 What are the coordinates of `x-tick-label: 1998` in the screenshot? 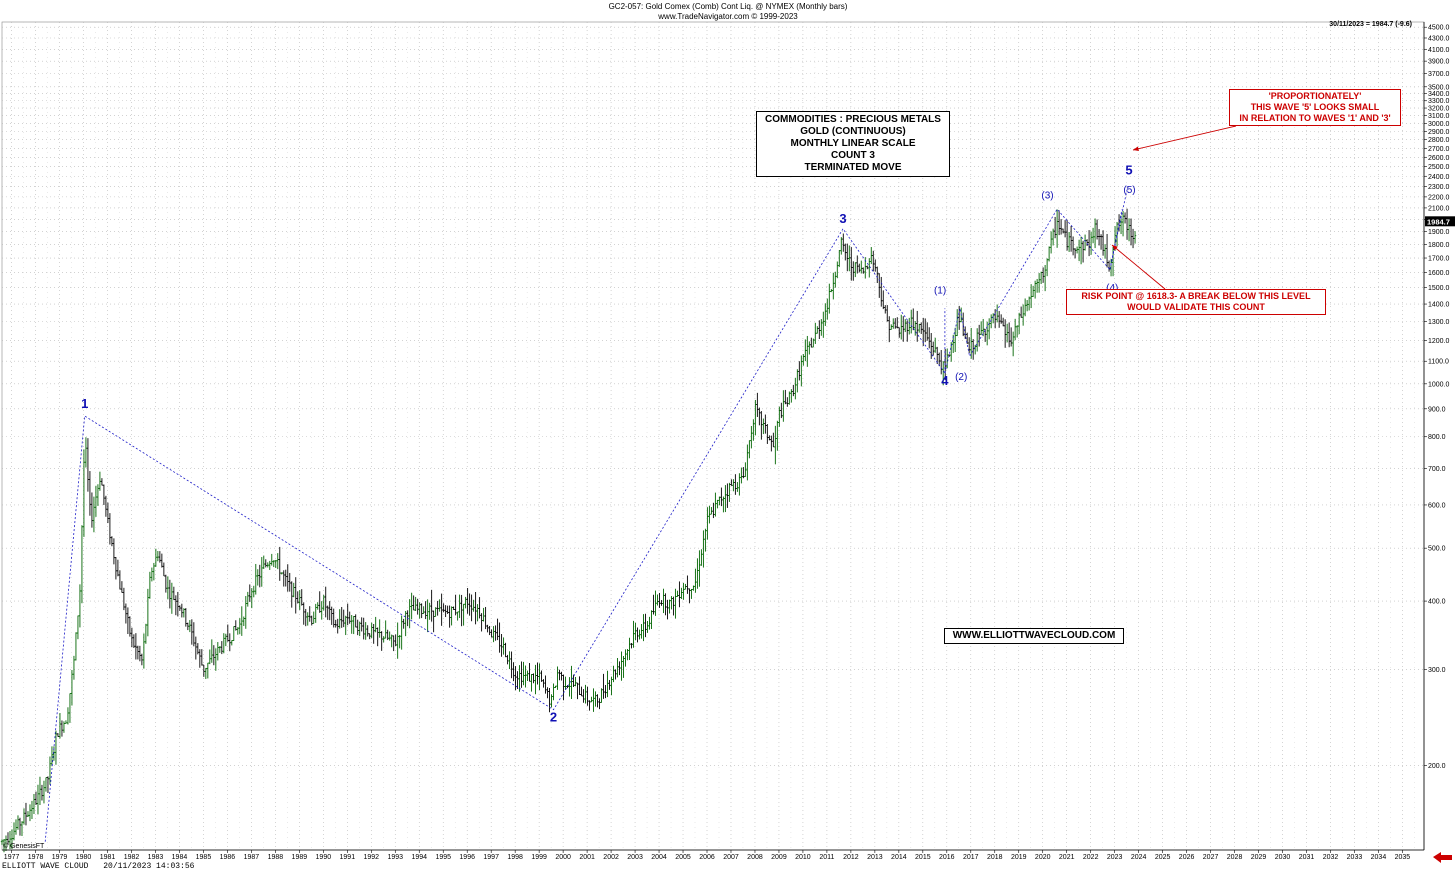 It's located at (515, 857).